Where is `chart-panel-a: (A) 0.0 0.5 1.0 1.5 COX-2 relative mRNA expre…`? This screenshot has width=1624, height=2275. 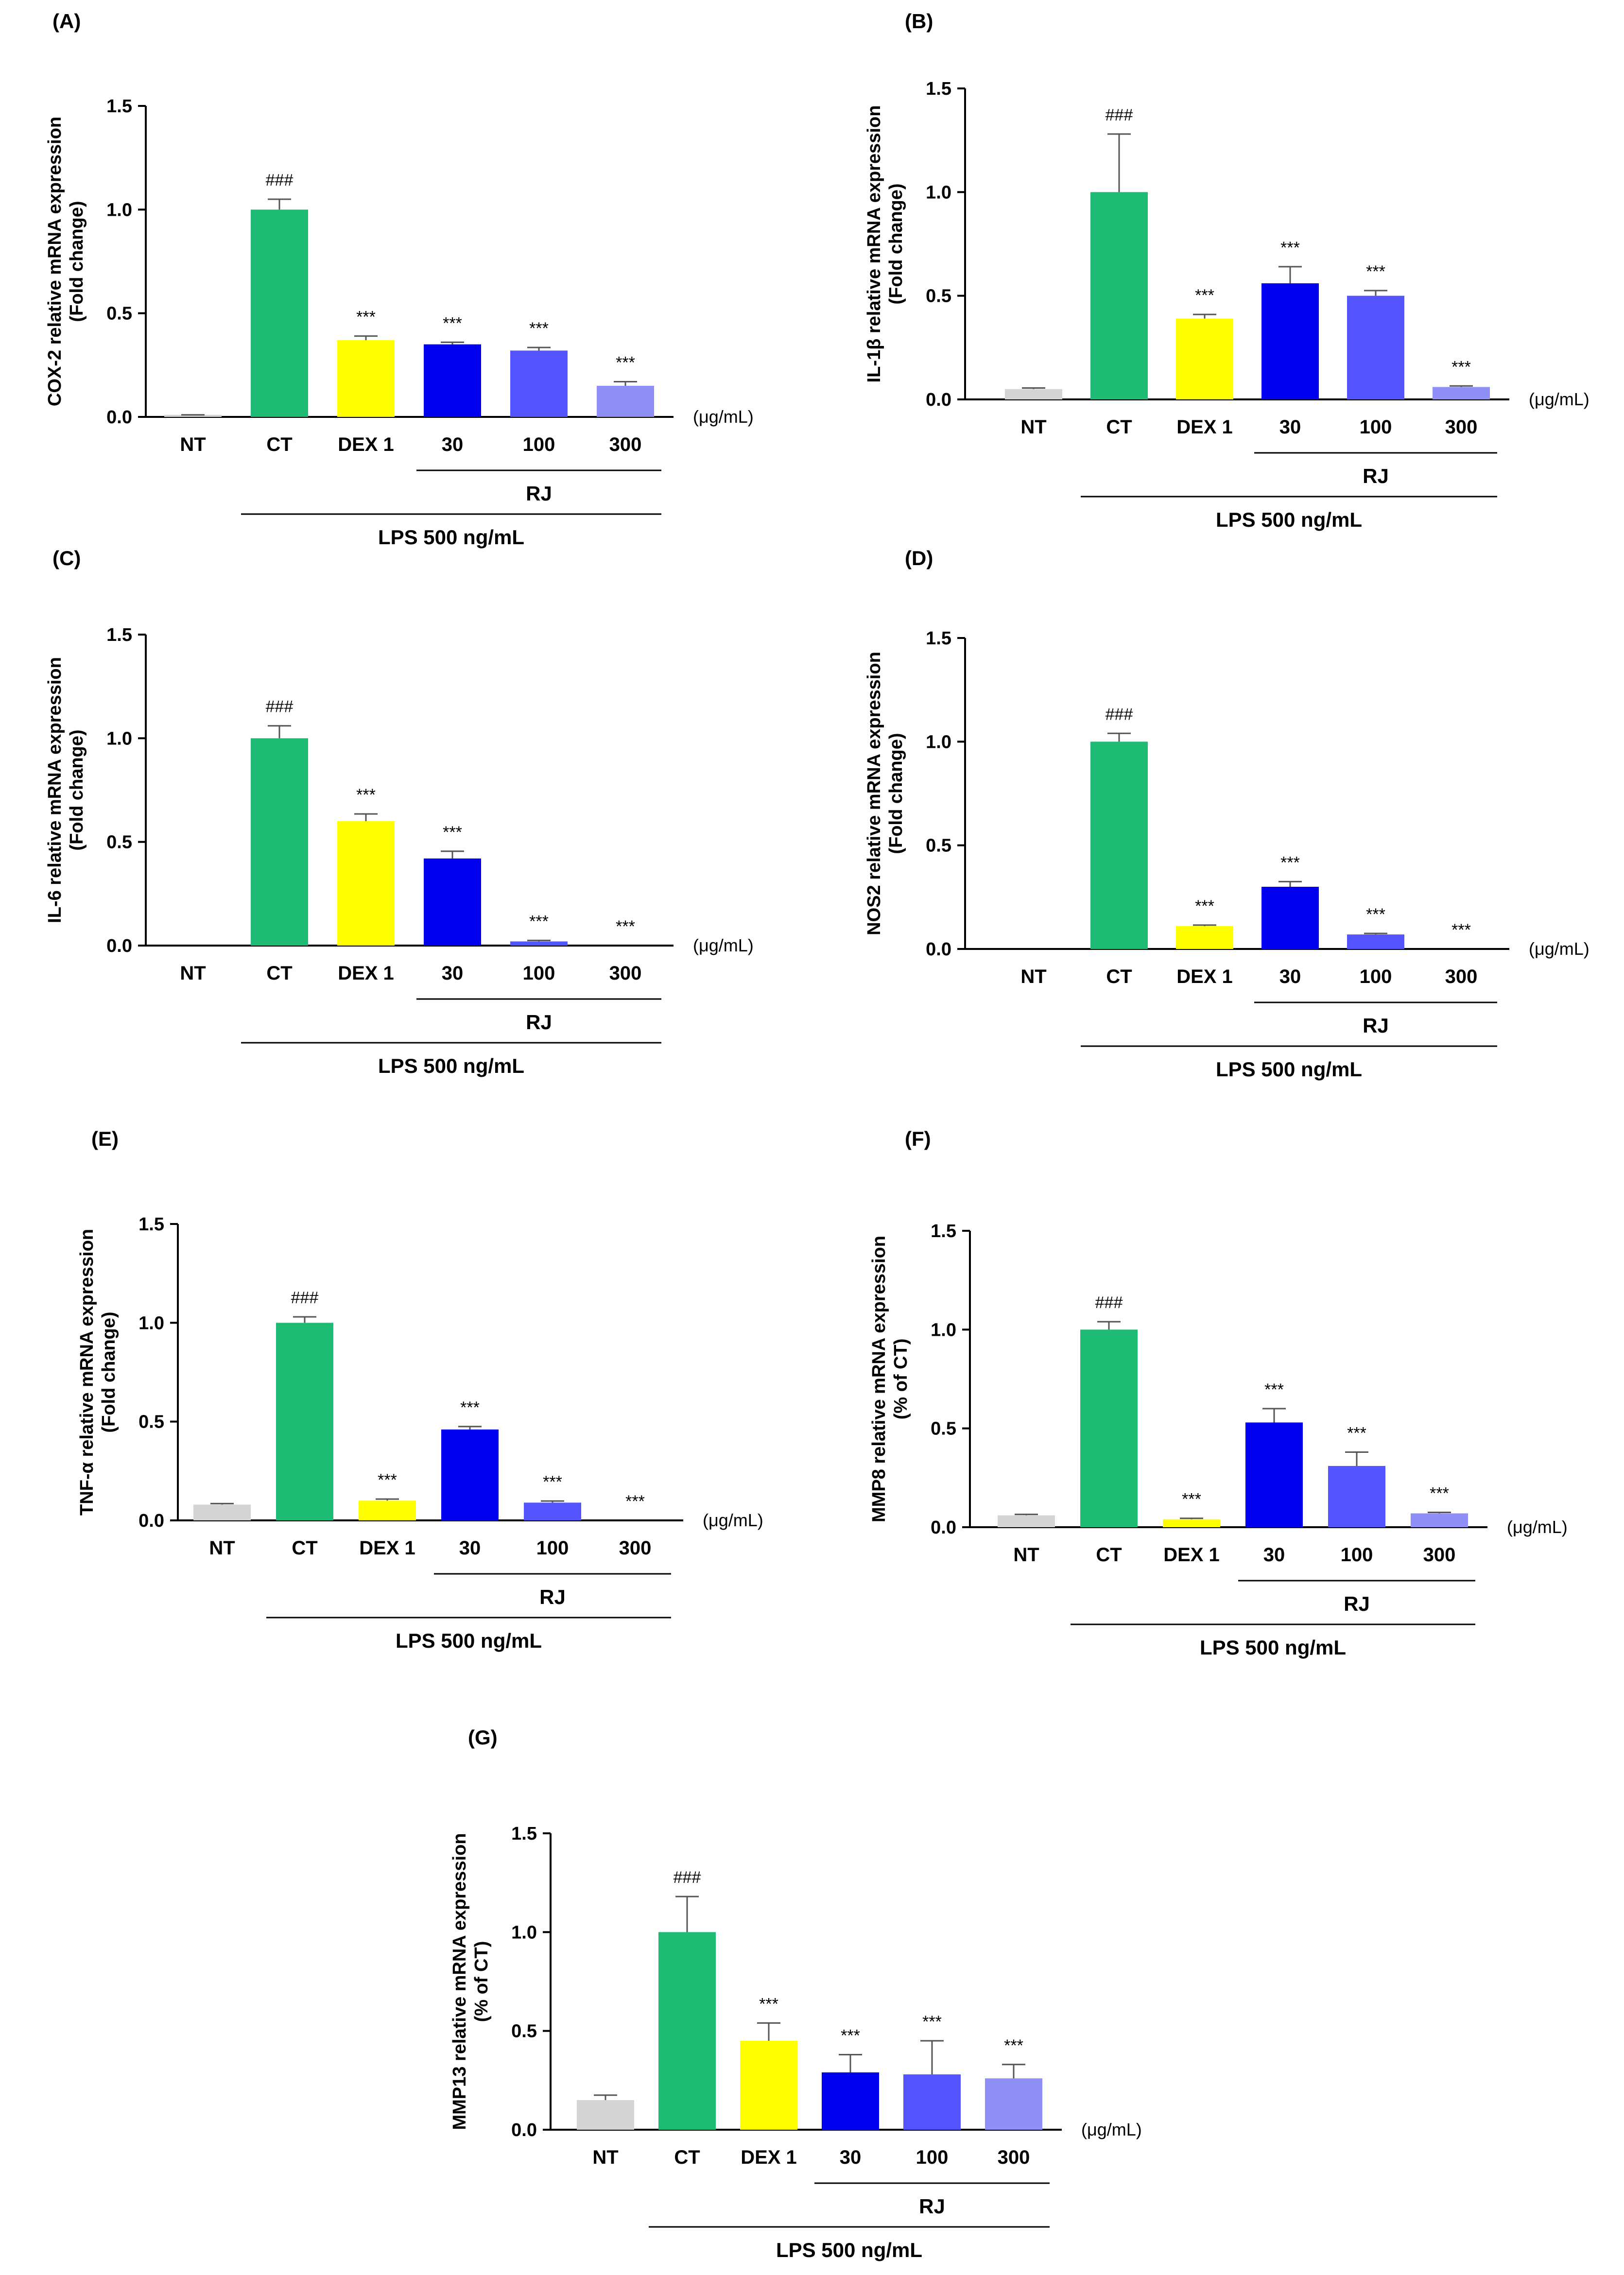 chart-panel-a: (A) 0.0 0.5 1.0 1.5 COX-2 relative mRNA expre… is located at coordinates (399, 279).